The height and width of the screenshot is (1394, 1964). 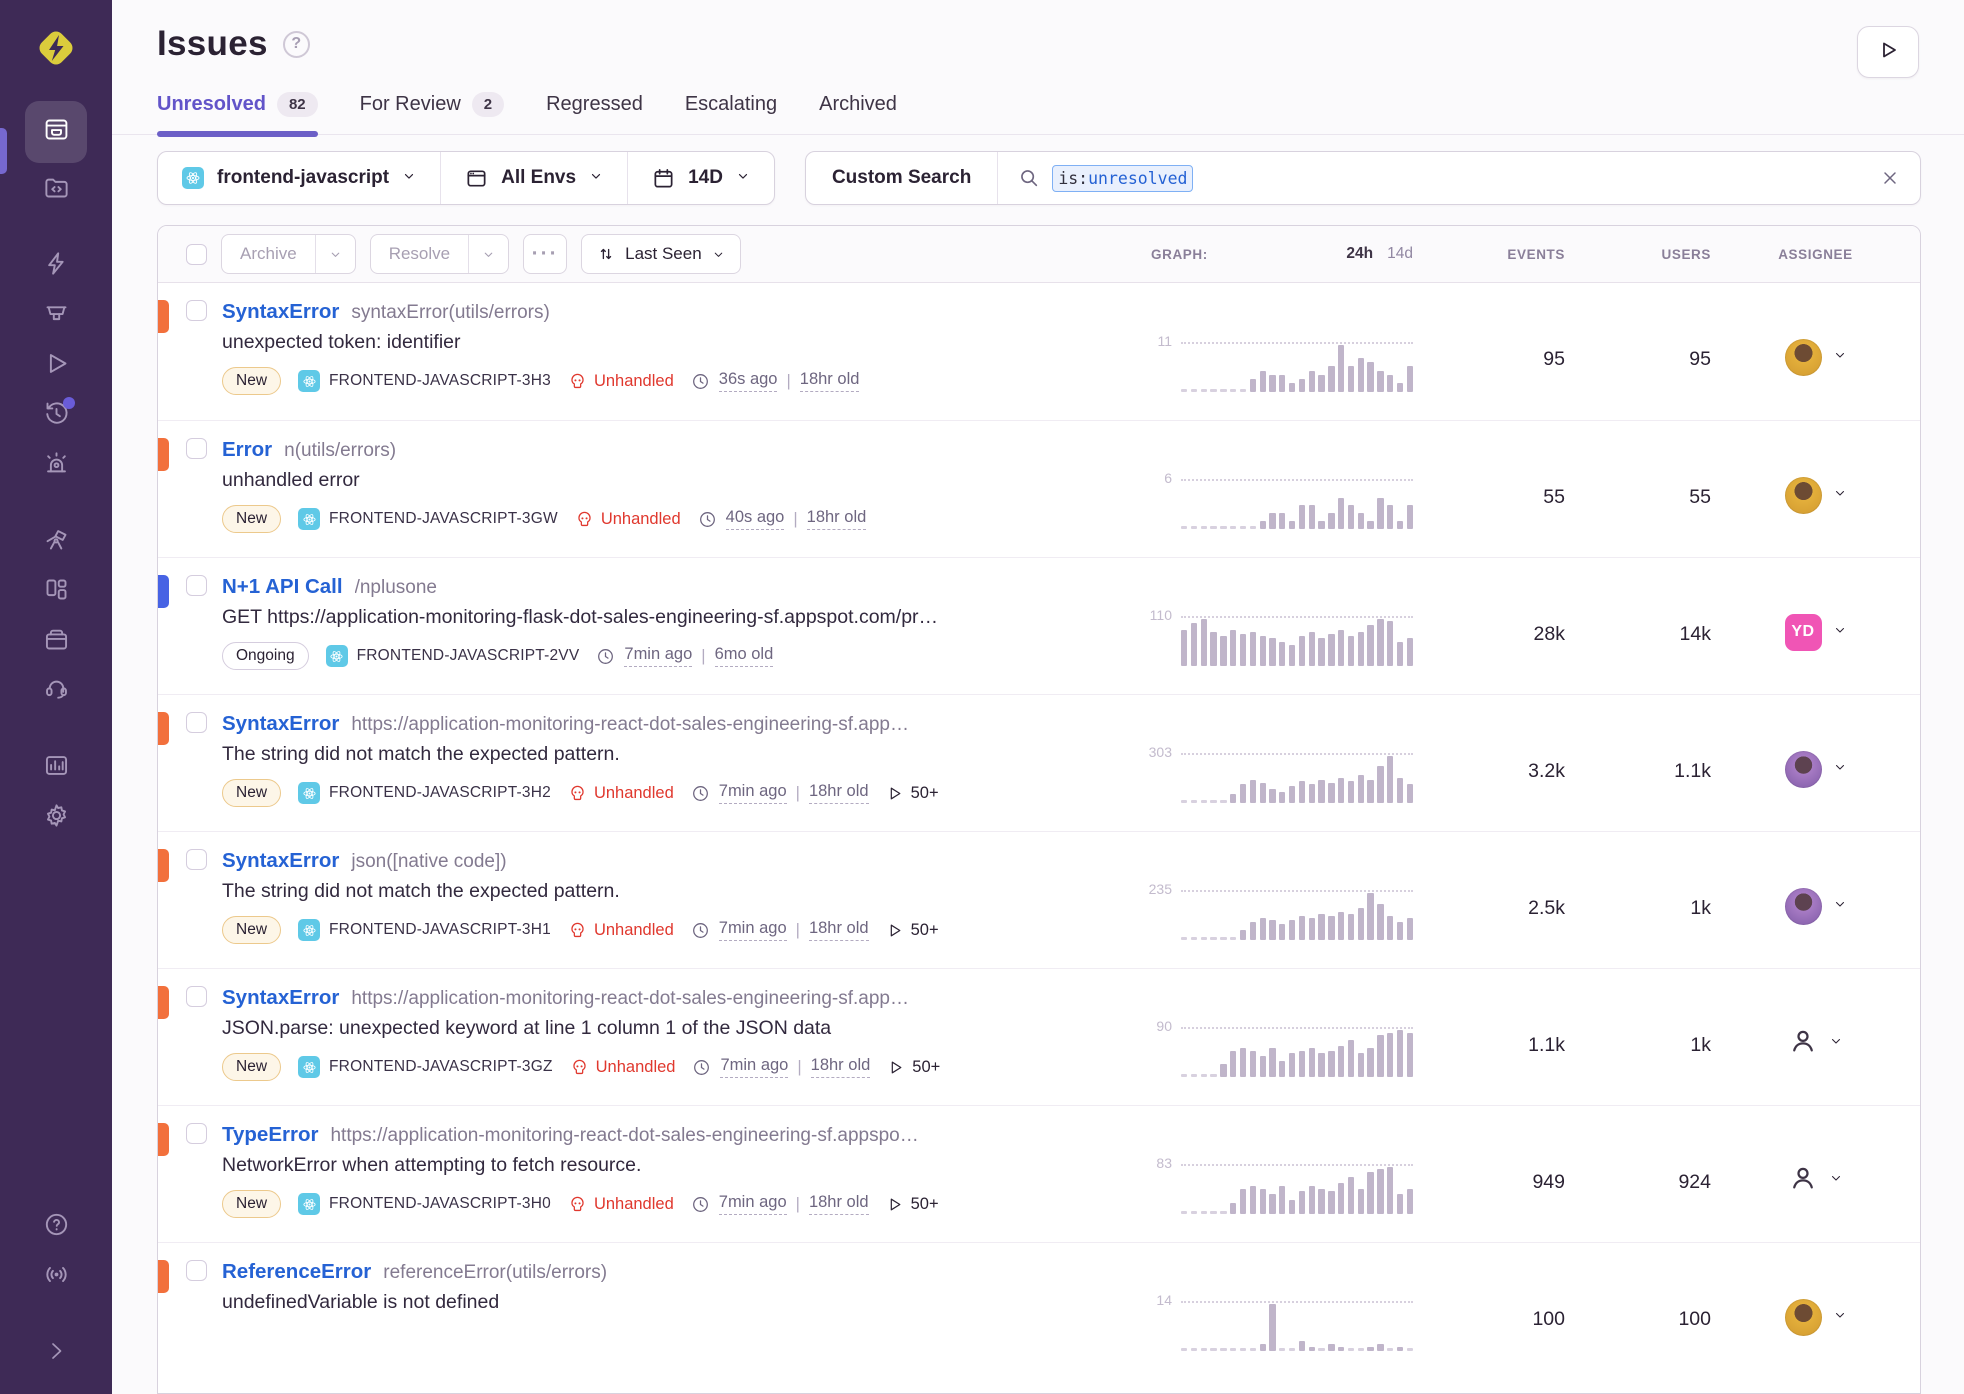 What do you see at coordinates (297, 1271) in the screenshot?
I see `issue-title-link: ReferenceError` at bounding box center [297, 1271].